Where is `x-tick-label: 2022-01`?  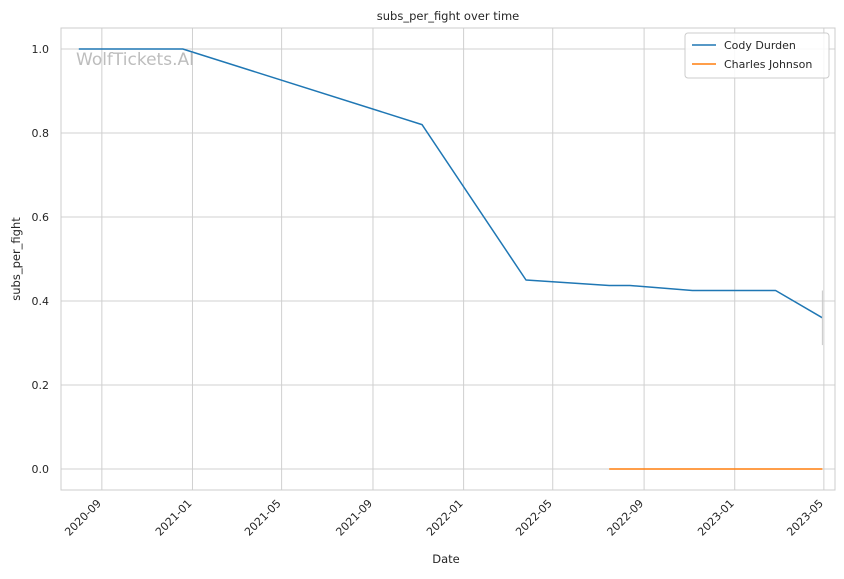 x-tick-label: 2022-01 is located at coordinates (445, 518).